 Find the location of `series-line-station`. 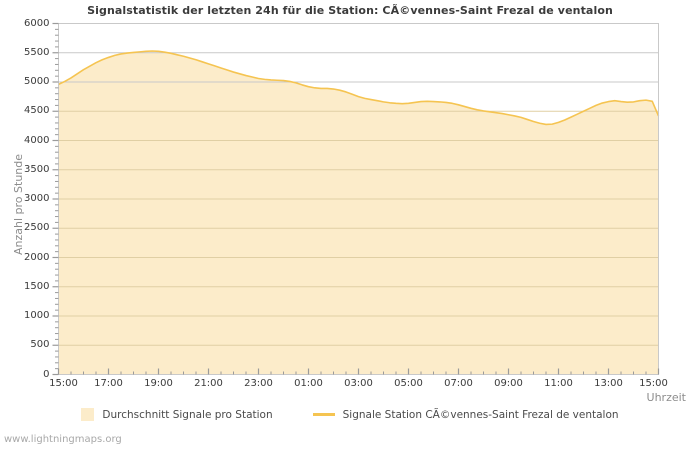

series-line-station is located at coordinates (359, 88).